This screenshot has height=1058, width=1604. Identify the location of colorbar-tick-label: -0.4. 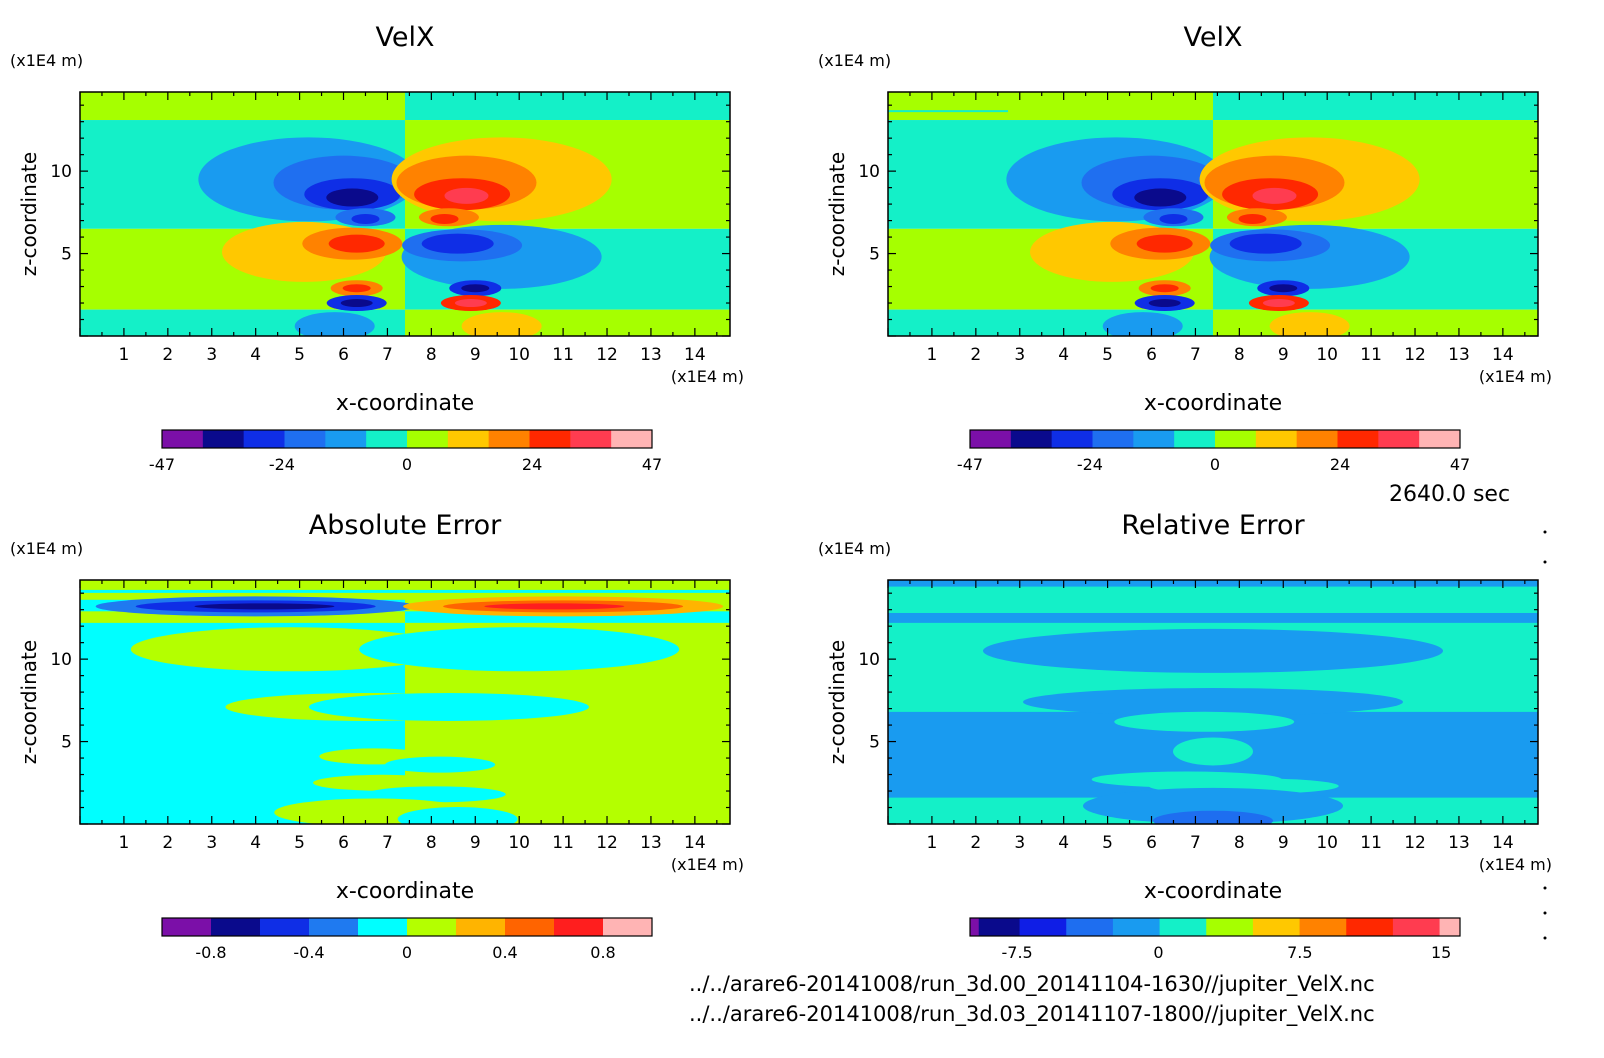
(308, 952).